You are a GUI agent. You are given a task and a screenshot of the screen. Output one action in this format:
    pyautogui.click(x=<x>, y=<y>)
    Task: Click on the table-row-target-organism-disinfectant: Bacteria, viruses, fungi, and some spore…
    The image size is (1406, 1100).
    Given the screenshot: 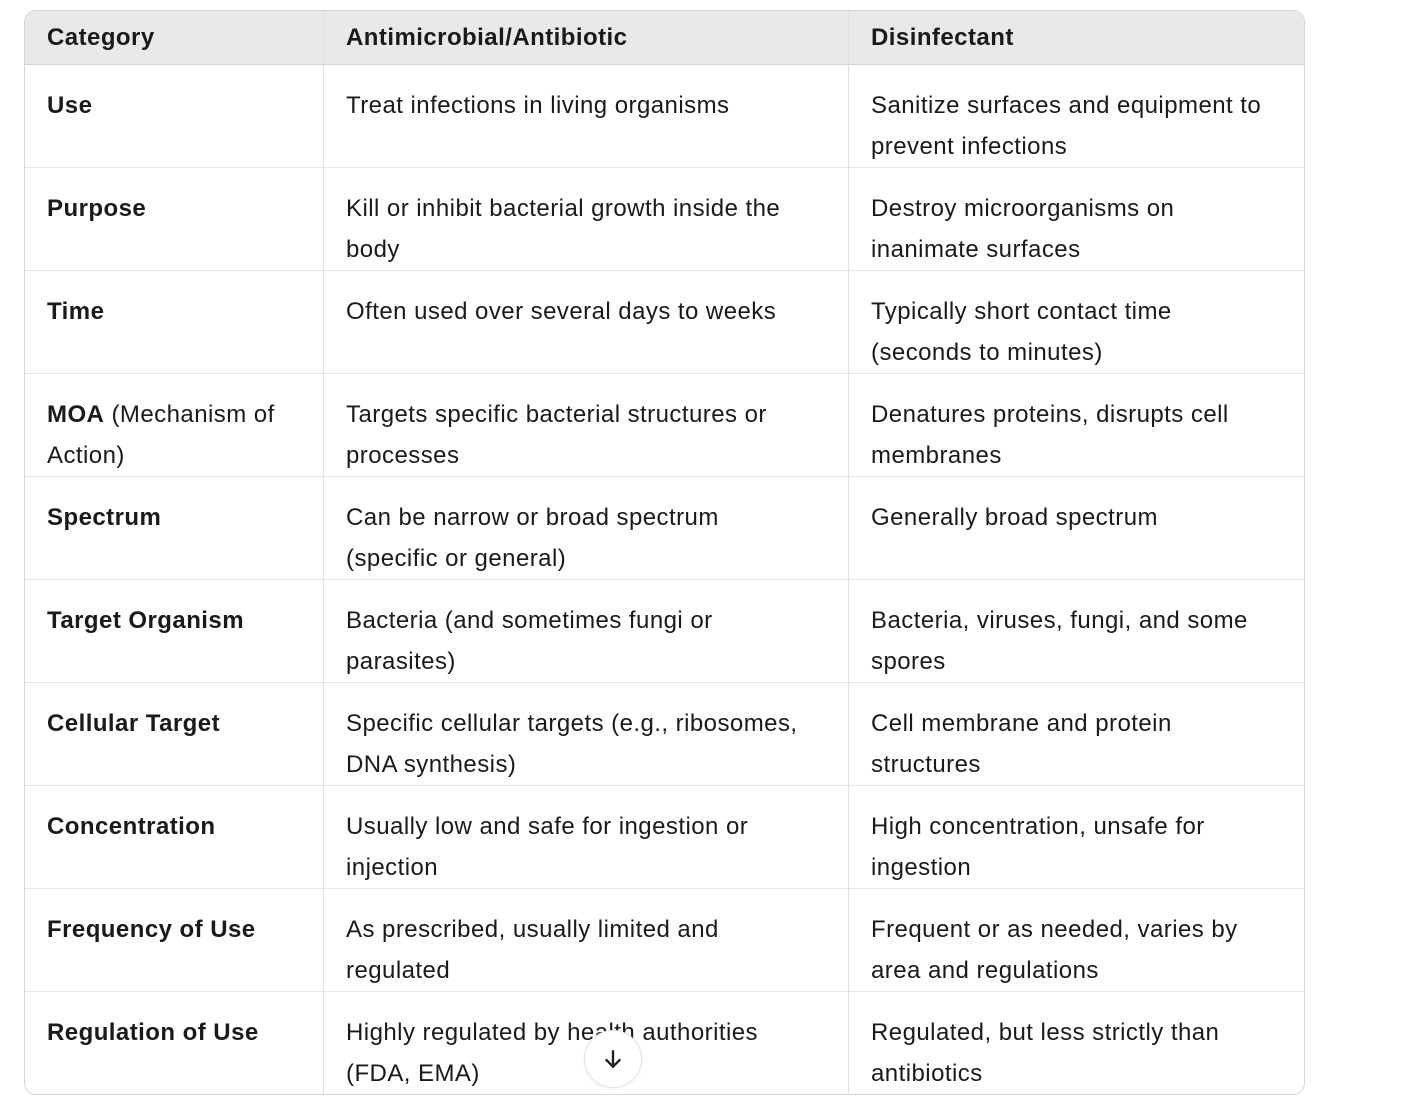 What is the action you would take?
    pyautogui.click(x=1076, y=630)
    